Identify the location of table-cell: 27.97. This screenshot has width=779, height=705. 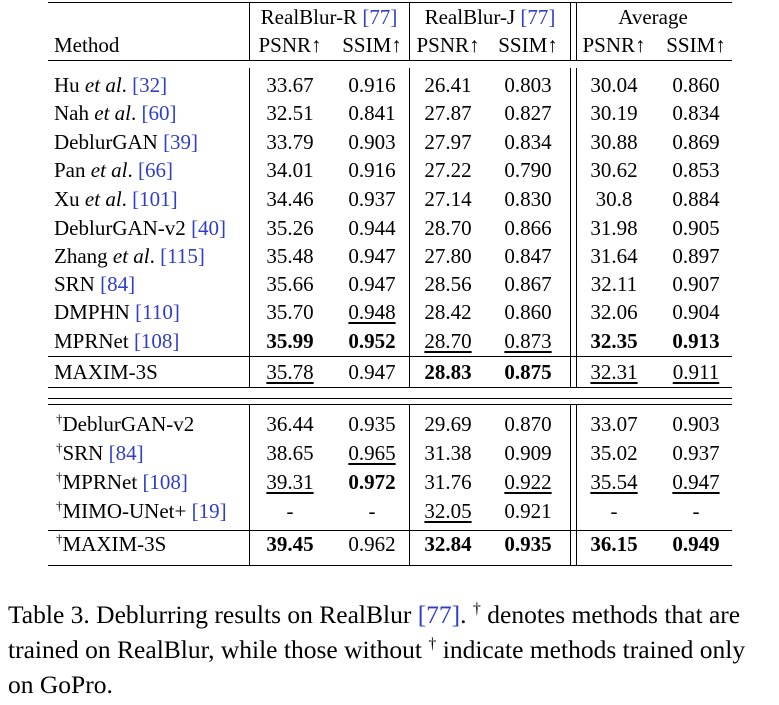
(448, 142).